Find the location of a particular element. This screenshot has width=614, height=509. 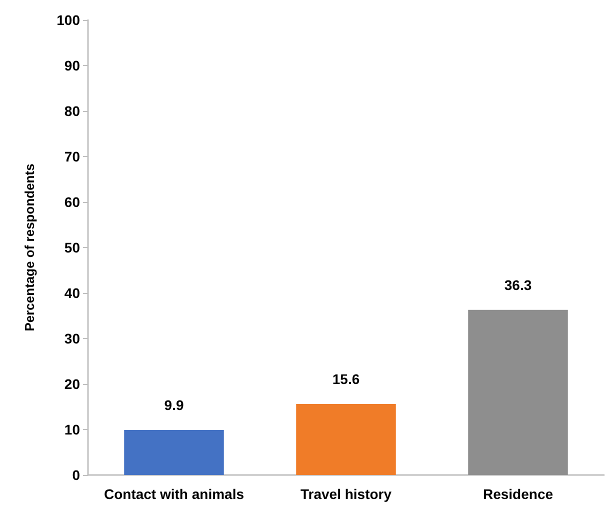

data-label: 15.6 is located at coordinates (346, 379).